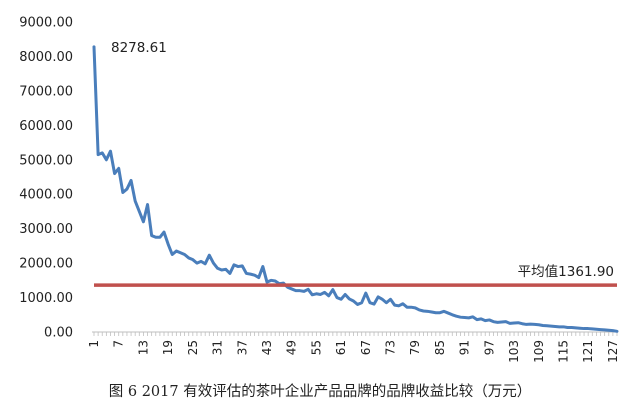  Describe the element at coordinates (341, 347) in the screenshot. I see `x-tick-label: 61` at that location.